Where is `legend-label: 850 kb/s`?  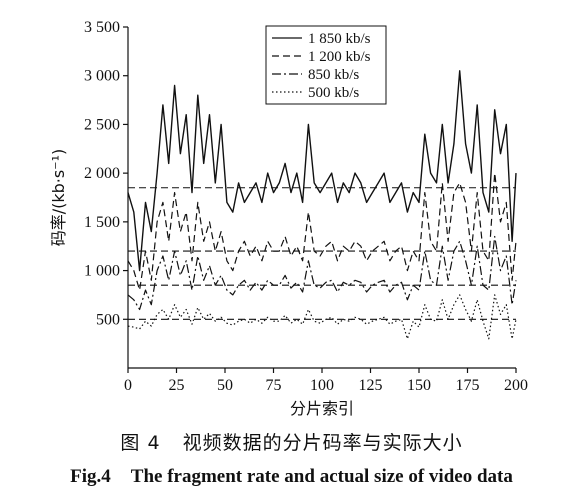
legend-label: 850 kb/s is located at coordinates (333, 75).